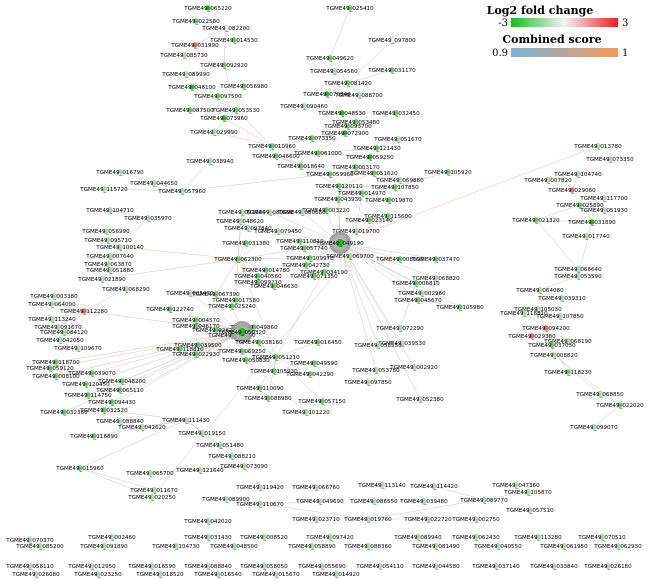  I want to click on node-dot-n12, so click(236, 110).